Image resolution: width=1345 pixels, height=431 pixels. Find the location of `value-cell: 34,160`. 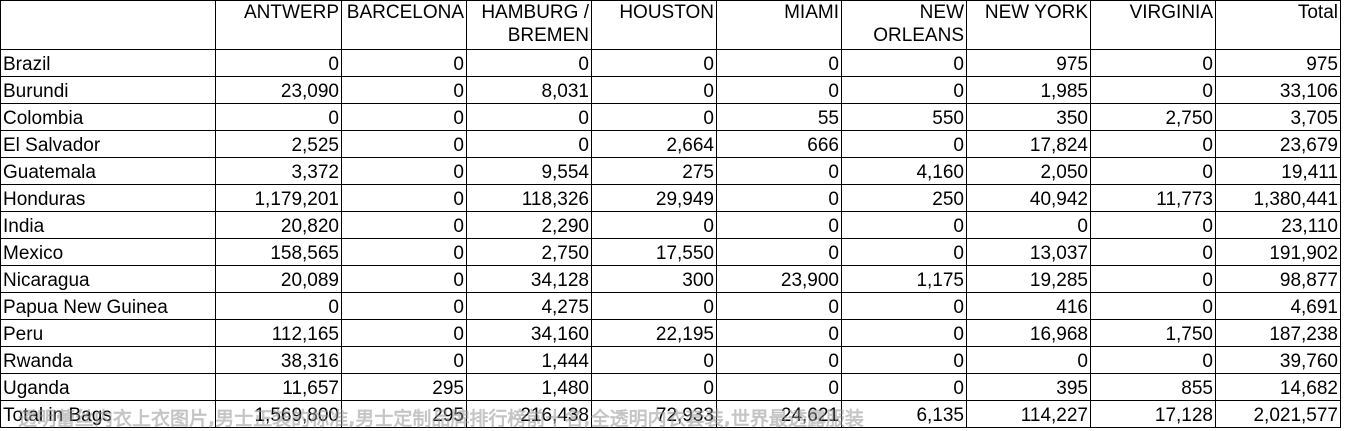

value-cell: 34,160 is located at coordinates (529, 333).